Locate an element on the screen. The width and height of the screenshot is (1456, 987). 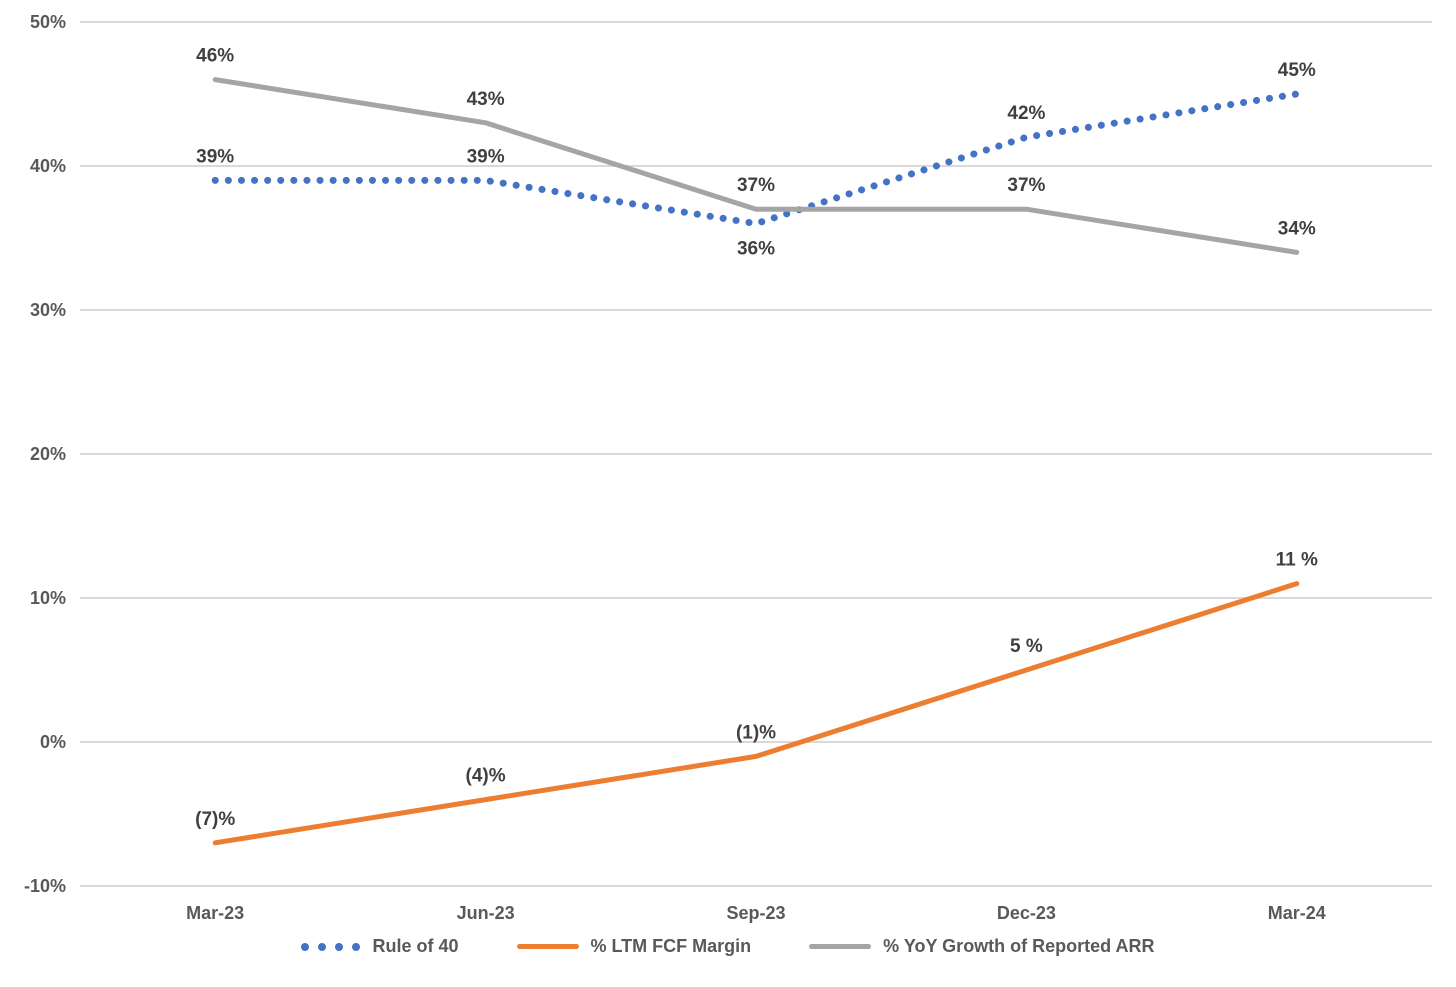
series-line--yoy-growth-of-reported-arr is located at coordinates (756, 166).